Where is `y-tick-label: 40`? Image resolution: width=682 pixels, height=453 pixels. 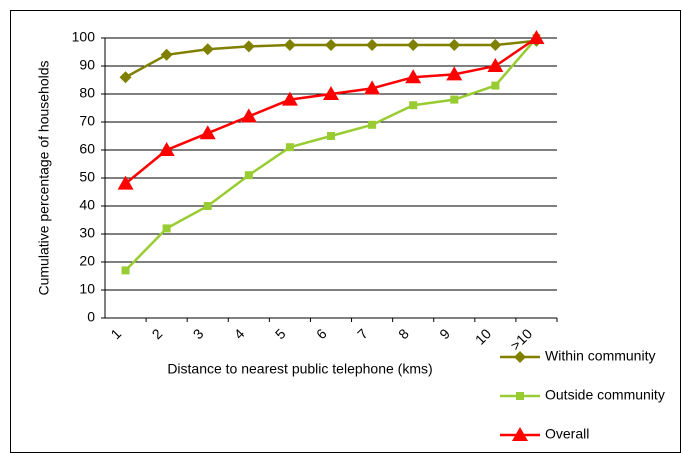
y-tick-label: 40 is located at coordinates (87, 205).